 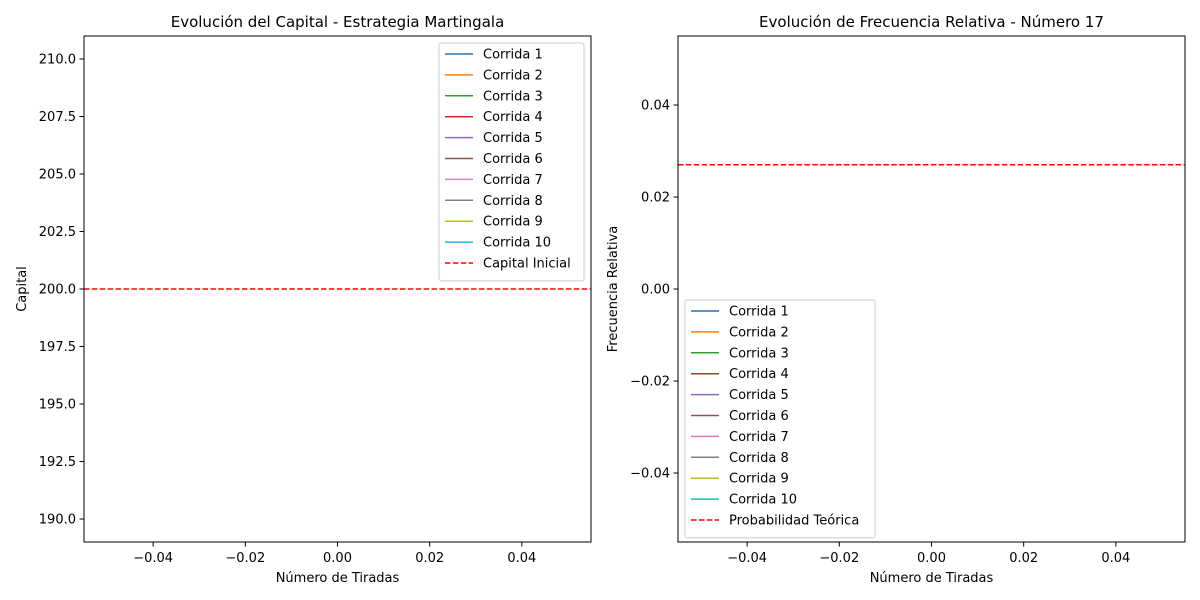 What do you see at coordinates (655, 198) in the screenshot?
I see `y-tick-label: 0.02` at bounding box center [655, 198].